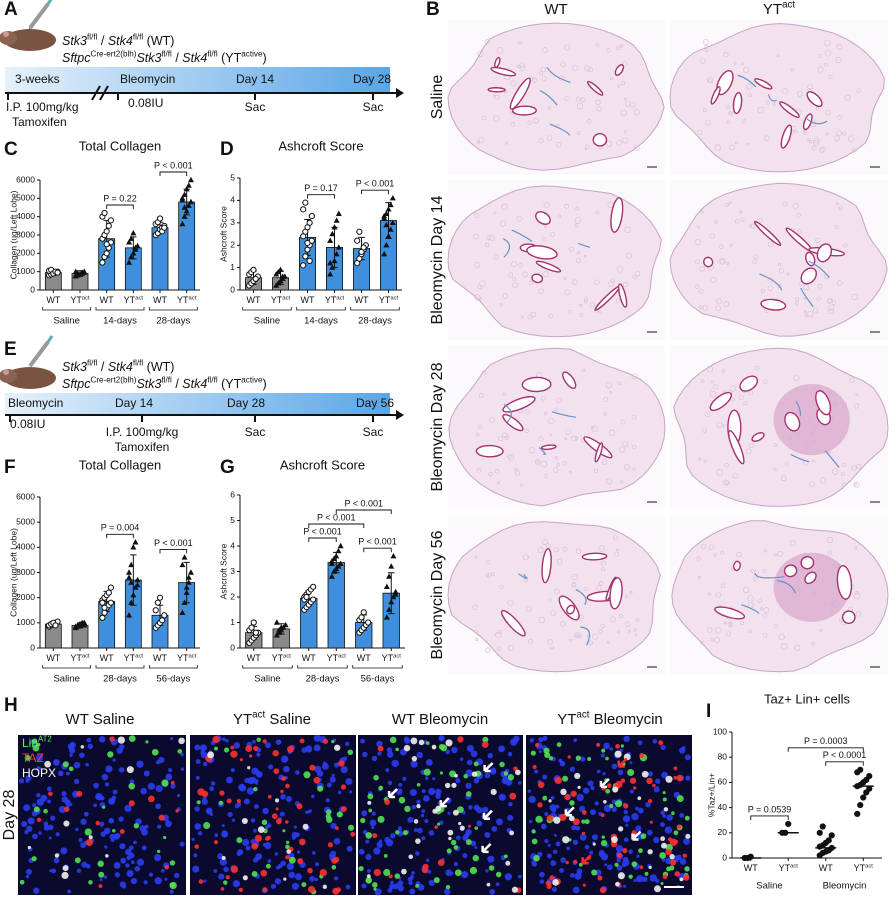 The width and height of the screenshot is (892, 900). Describe the element at coordinates (375, 321) in the screenshot. I see `group-label: 28-days` at that location.